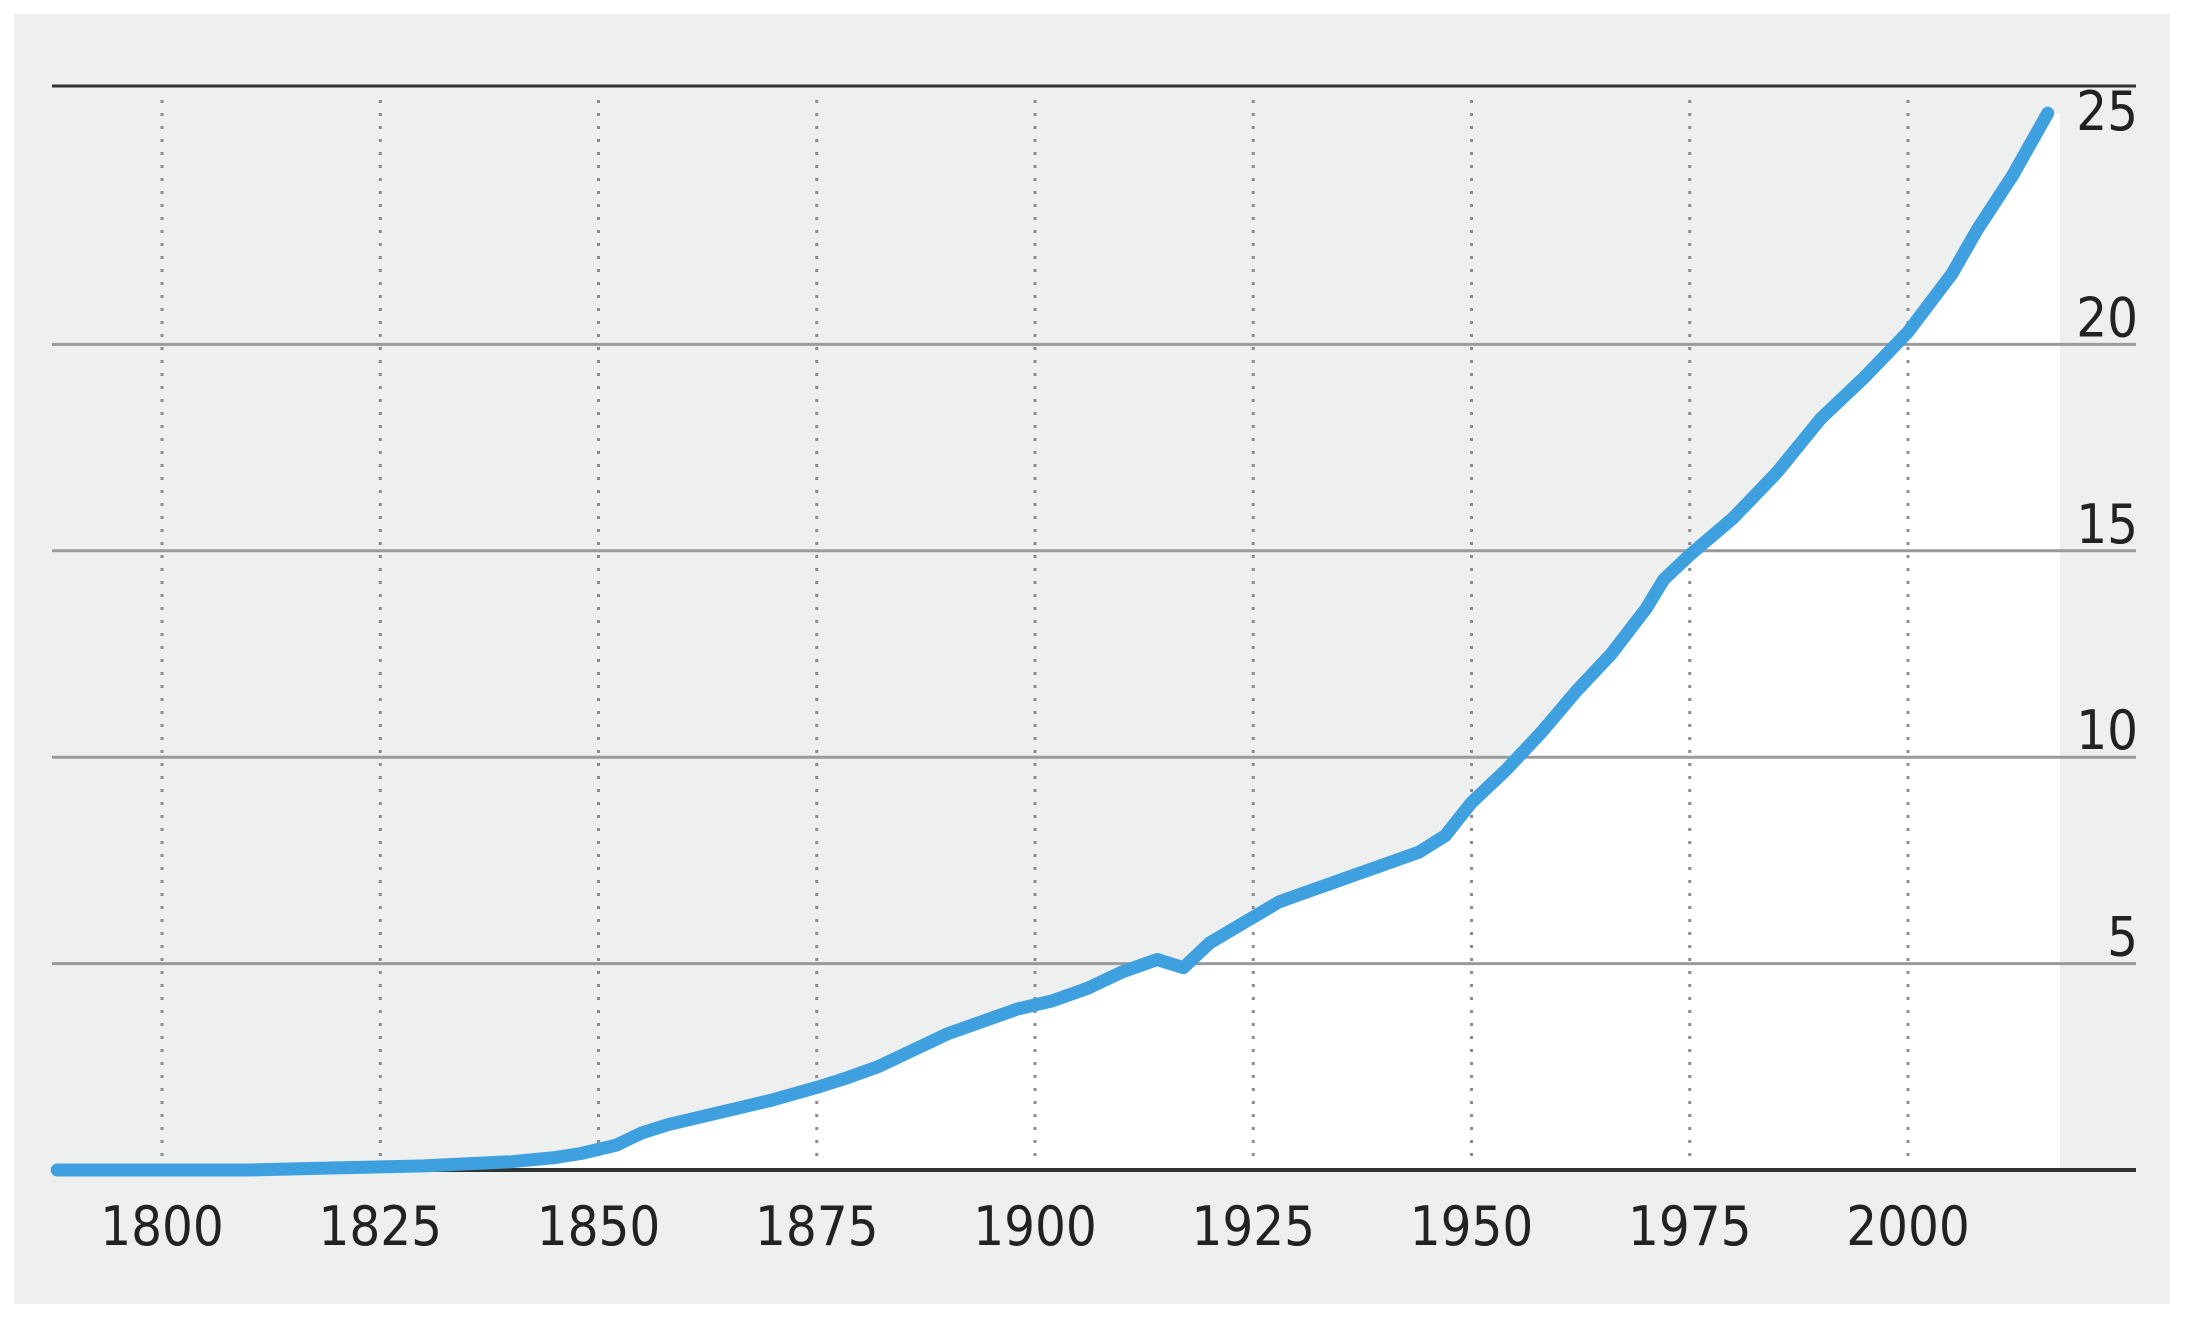 Image resolution: width=2186 pixels, height=1322 pixels. What do you see at coordinates (817, 1226) in the screenshot?
I see `x-tick-label: 1875` at bounding box center [817, 1226].